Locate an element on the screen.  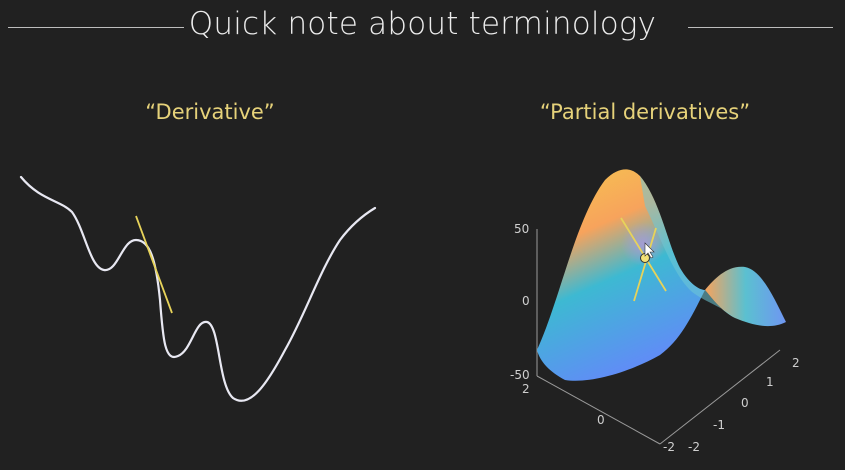
z-tick-0: 0 is located at coordinates (526, 301).